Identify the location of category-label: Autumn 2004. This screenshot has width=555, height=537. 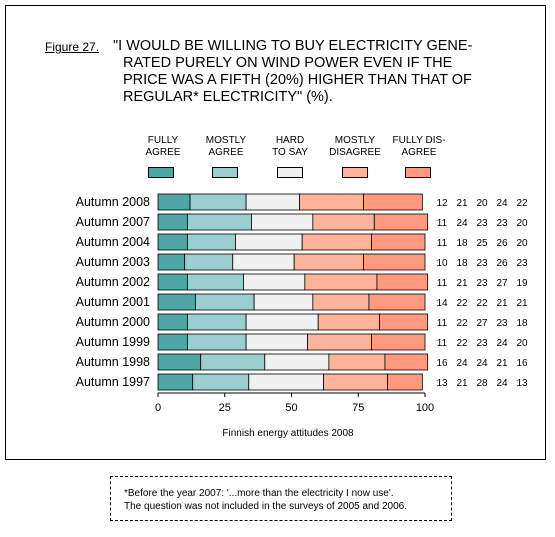
(113, 242).